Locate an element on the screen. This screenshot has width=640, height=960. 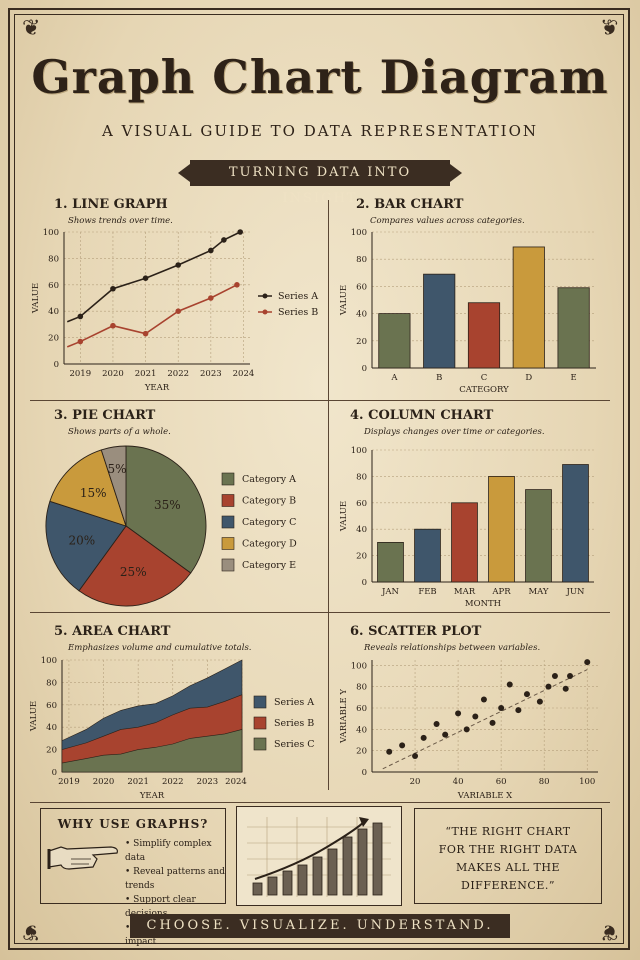
x-tick-label: 2022 is located at coordinates (178, 374).